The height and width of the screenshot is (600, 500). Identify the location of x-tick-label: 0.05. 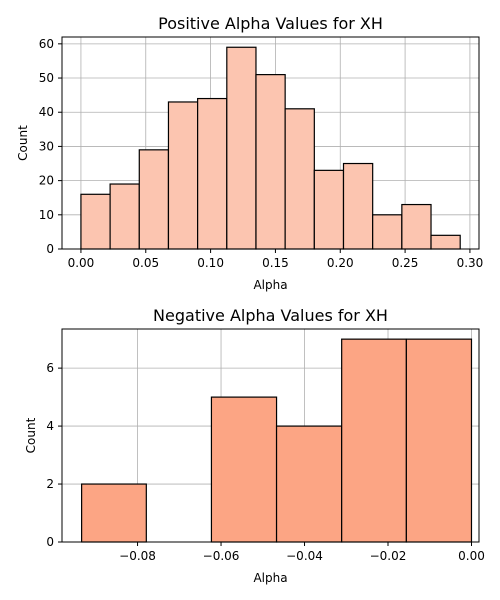
(145, 263).